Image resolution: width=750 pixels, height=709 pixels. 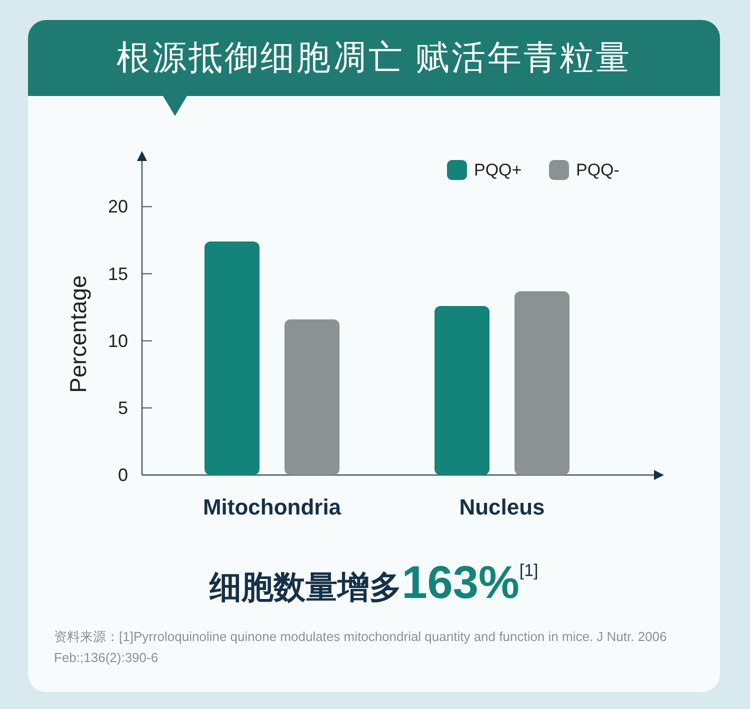 I want to click on text: 细胞数量增多163%$^{[1]}$, so click(x=374, y=582).